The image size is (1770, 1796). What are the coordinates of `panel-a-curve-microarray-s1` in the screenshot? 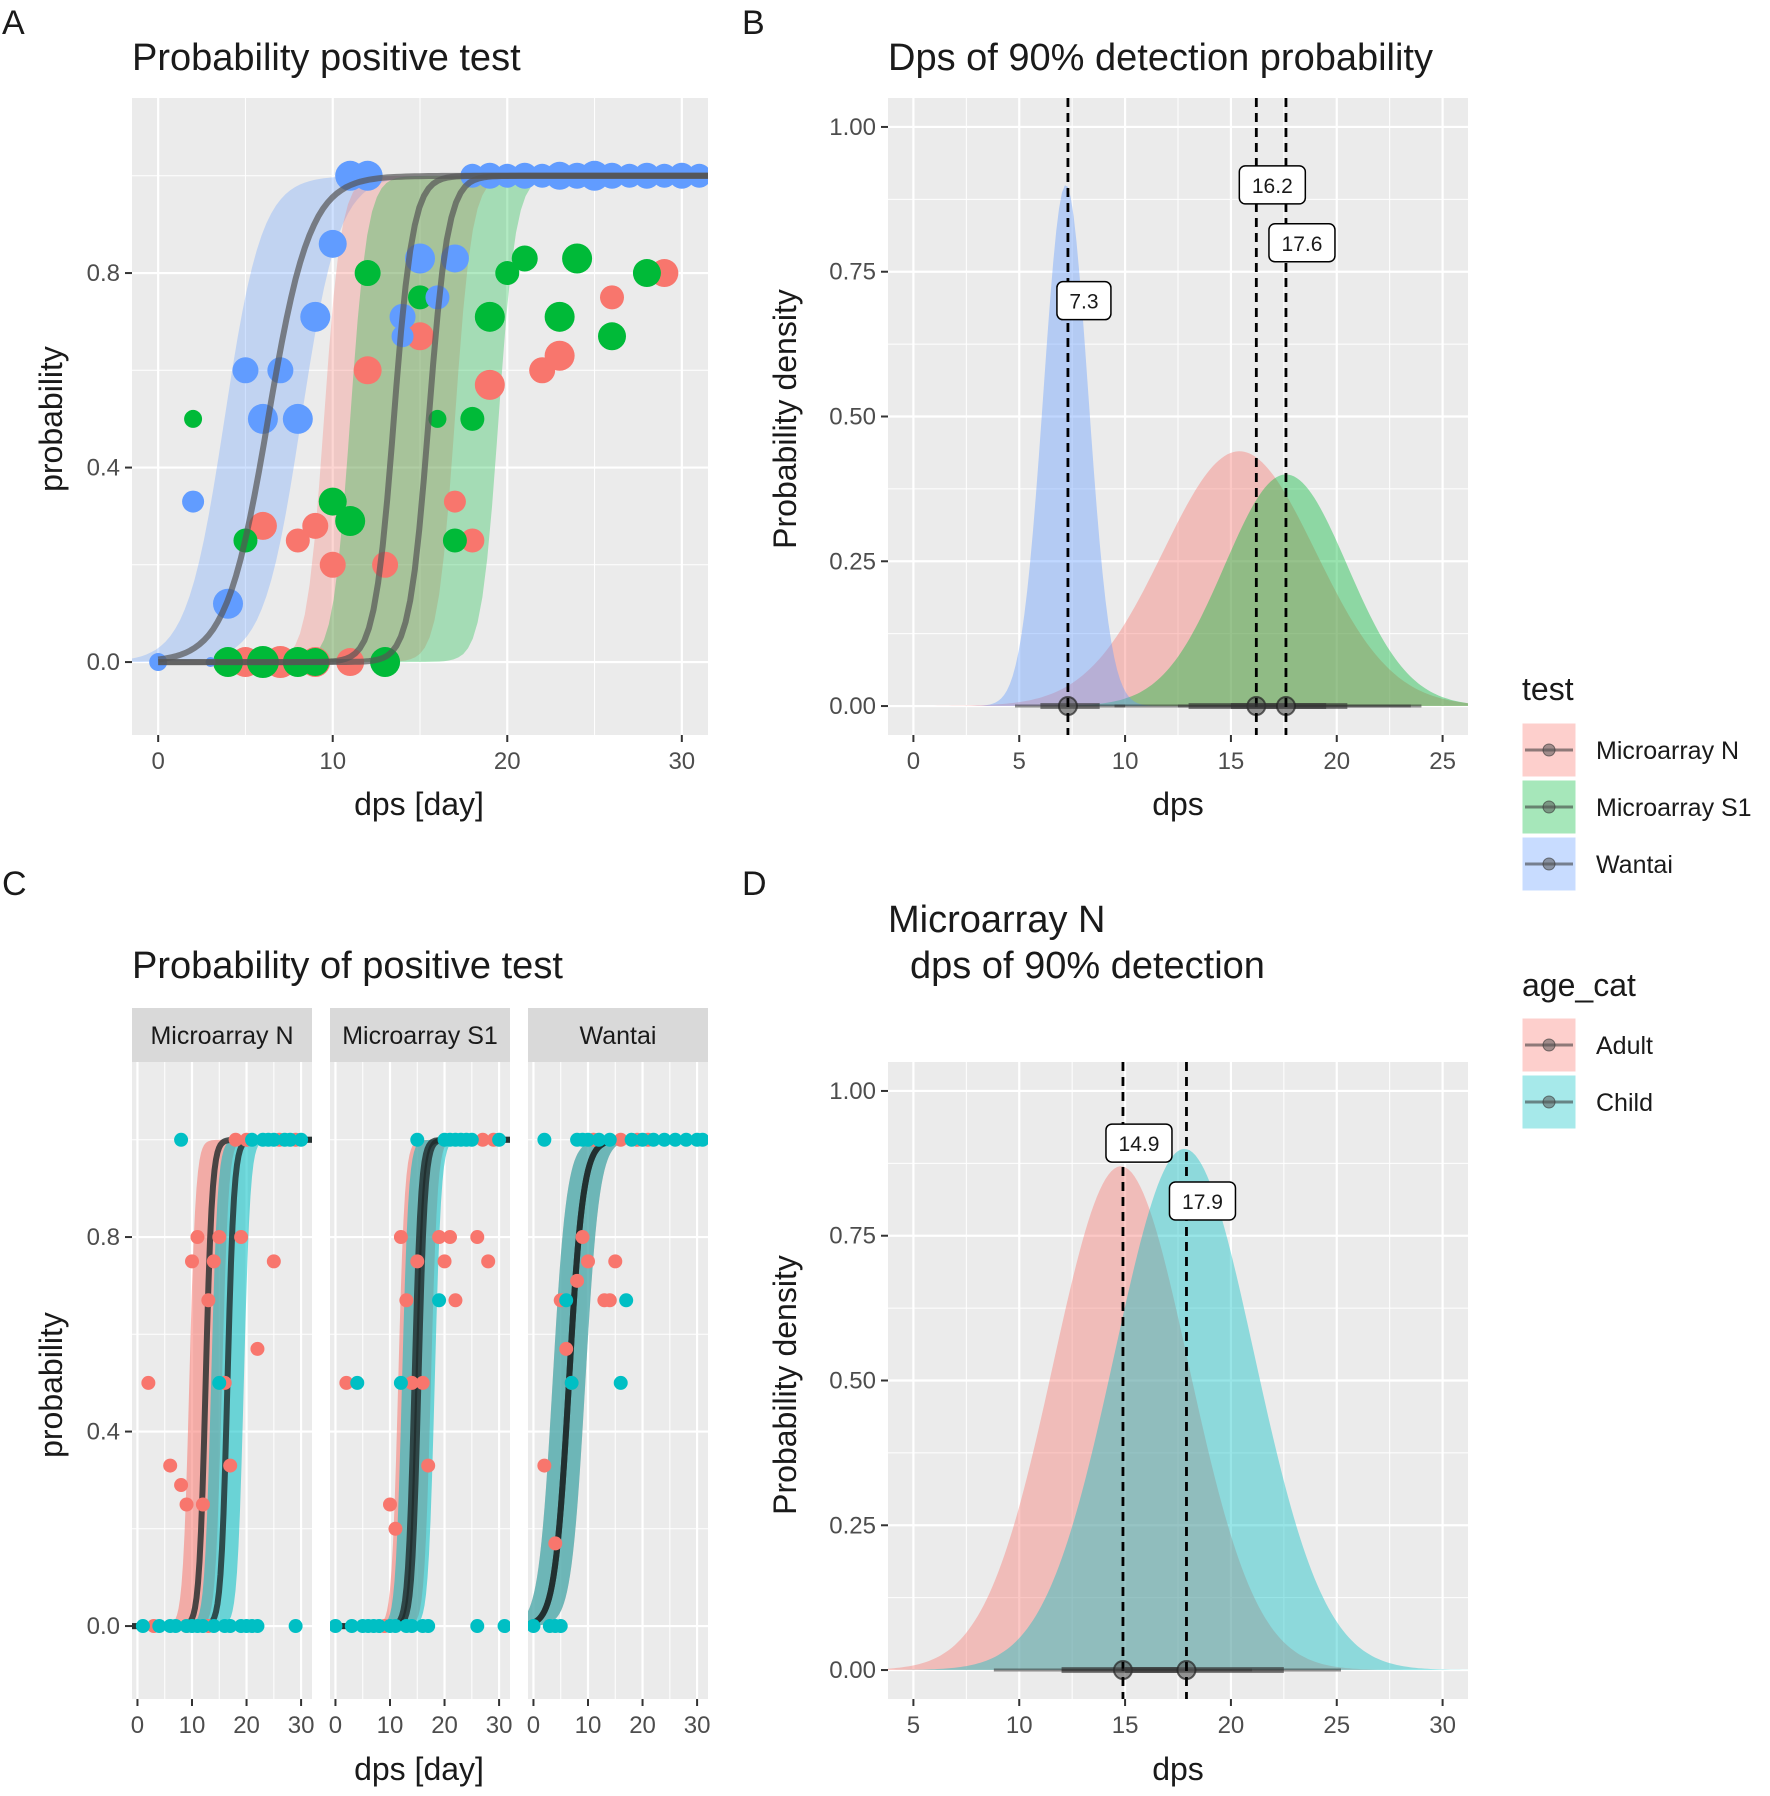 It's located at (433, 419).